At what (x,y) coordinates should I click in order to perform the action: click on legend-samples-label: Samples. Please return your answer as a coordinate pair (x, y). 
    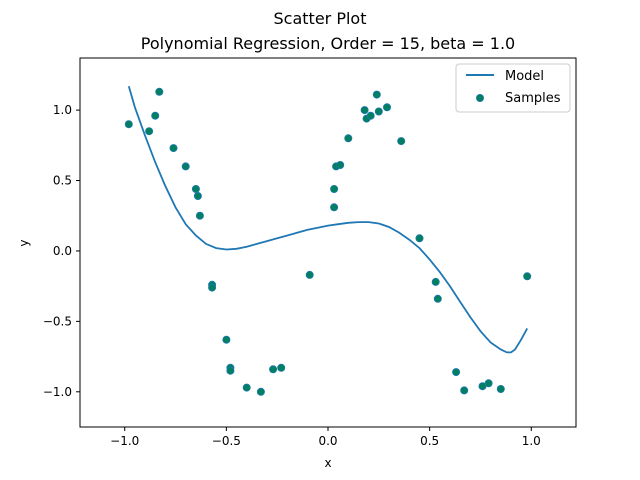
    Looking at the image, I should click on (533, 98).